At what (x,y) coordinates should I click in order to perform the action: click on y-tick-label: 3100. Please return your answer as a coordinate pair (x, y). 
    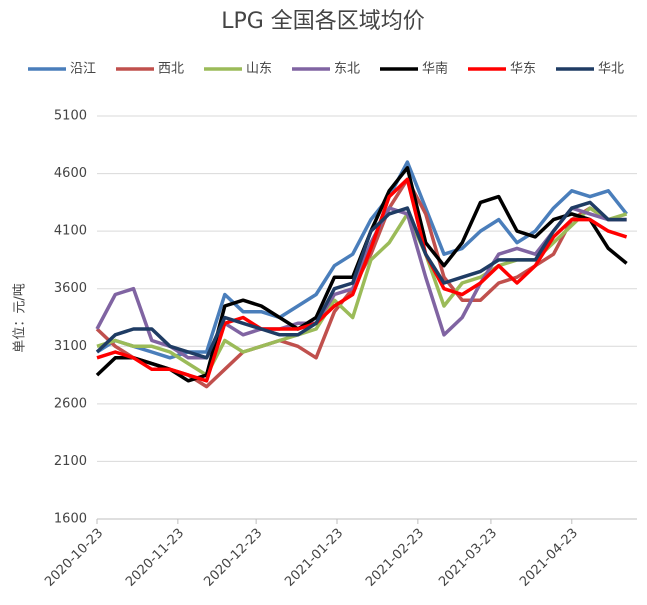
    Looking at the image, I should click on (70, 346).